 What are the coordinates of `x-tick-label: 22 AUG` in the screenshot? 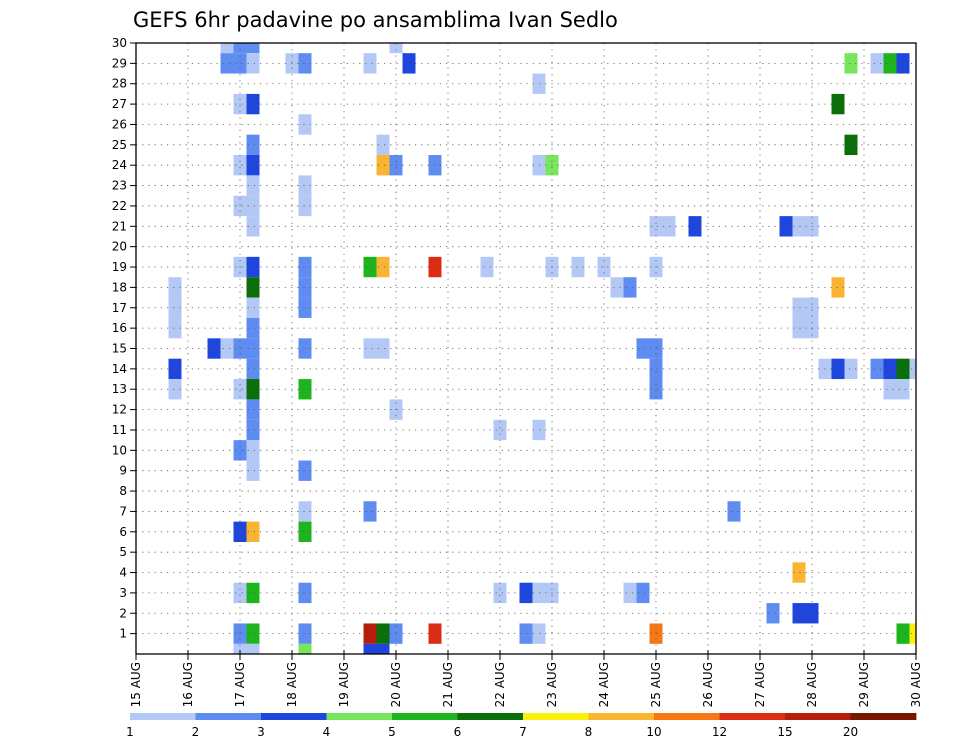 It's located at (500, 684).